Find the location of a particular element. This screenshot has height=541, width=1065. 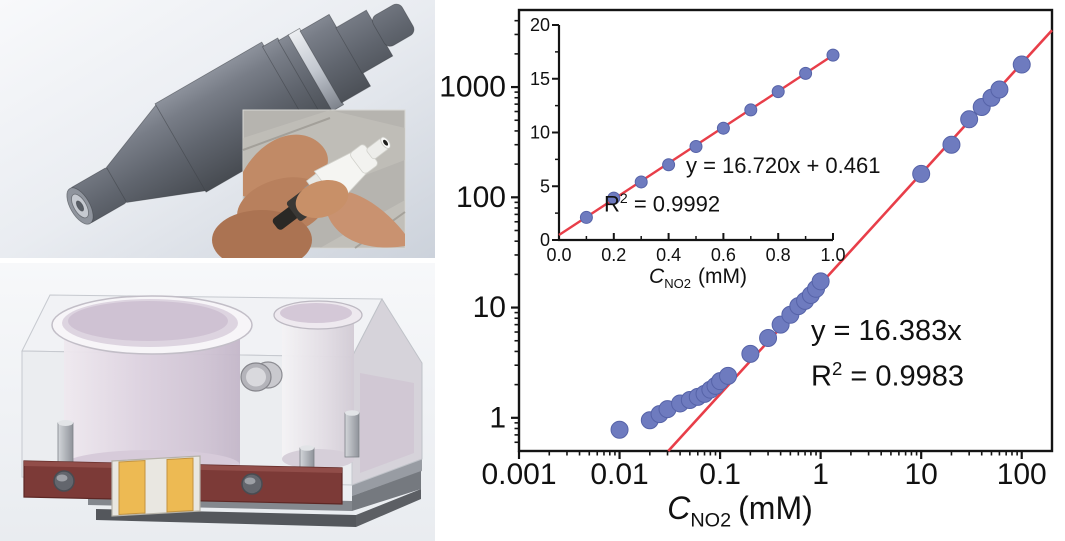

x-tick-label: 0.1 is located at coordinates (720, 474).